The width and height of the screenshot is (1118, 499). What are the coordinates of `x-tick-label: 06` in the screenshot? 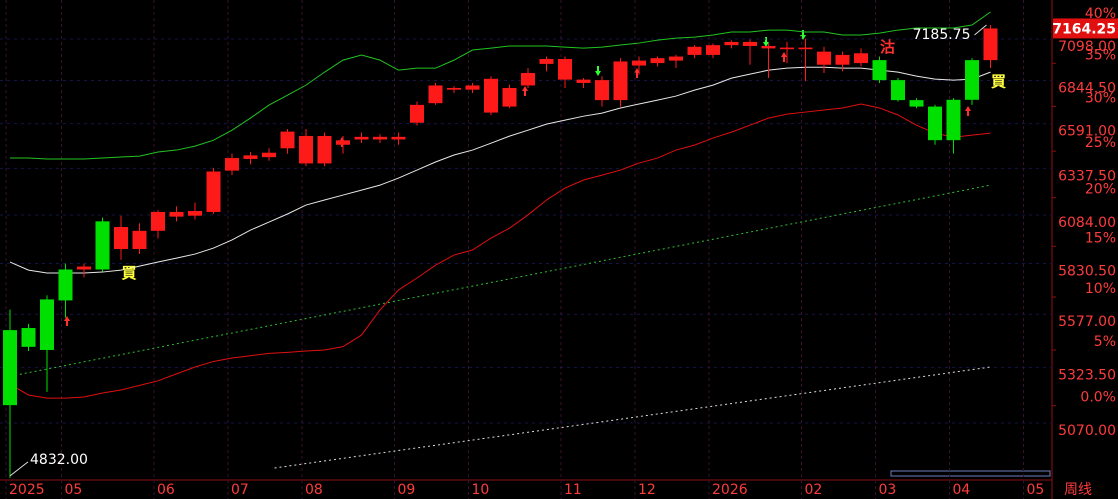 It's located at (166, 490).